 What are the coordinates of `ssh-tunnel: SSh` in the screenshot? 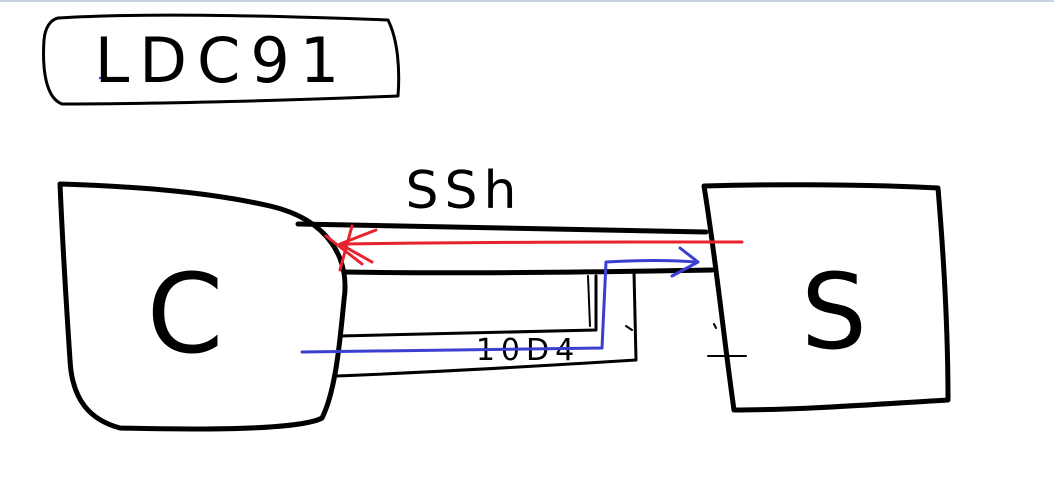 It's located at (505, 218).